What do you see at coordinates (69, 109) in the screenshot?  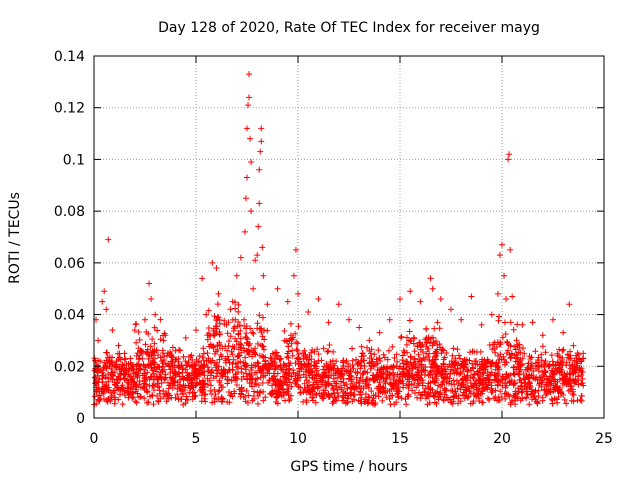 I see `y-tick-label: 0.12` at bounding box center [69, 109].